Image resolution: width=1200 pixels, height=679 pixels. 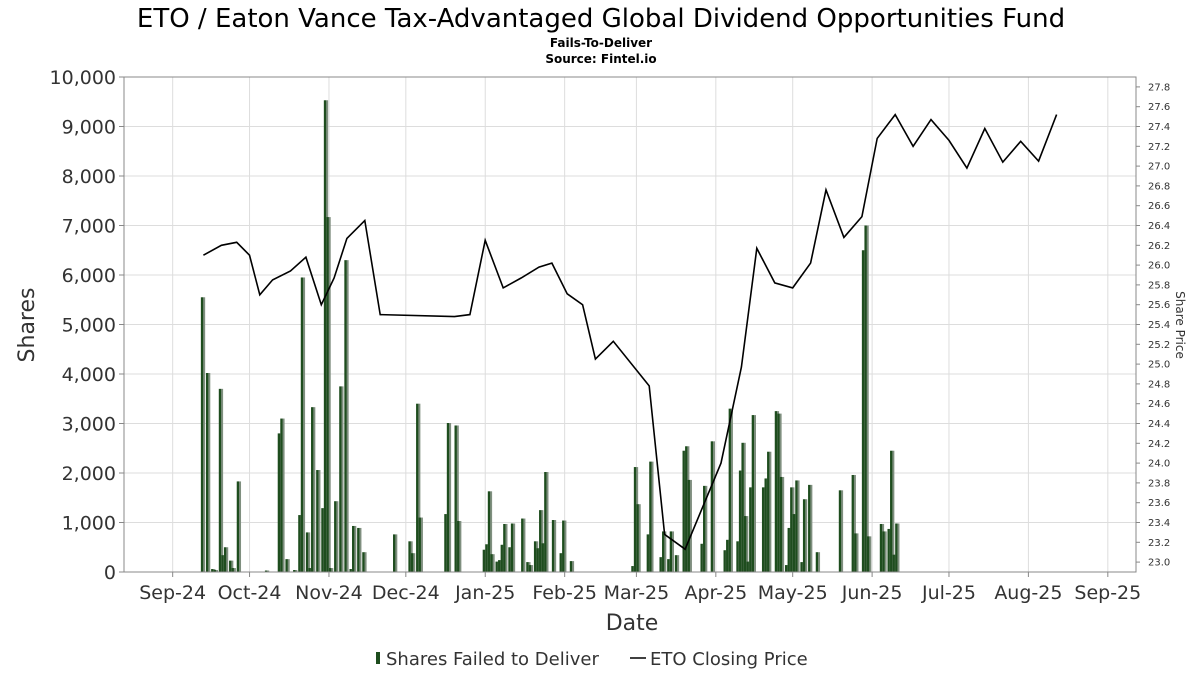 What do you see at coordinates (110, 573) in the screenshot?
I see `y-tick-label: 0` at bounding box center [110, 573].